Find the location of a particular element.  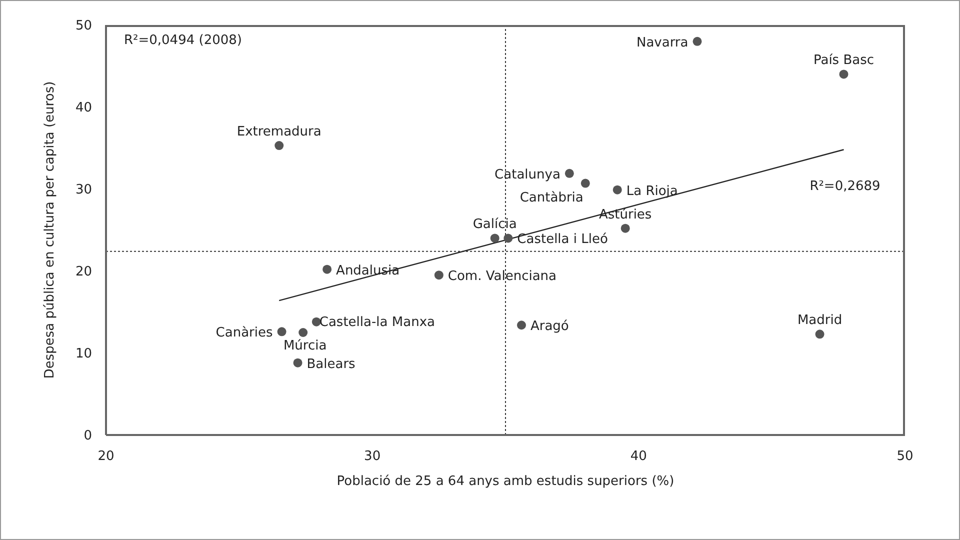

x-tick-label: 50 is located at coordinates (905, 456).